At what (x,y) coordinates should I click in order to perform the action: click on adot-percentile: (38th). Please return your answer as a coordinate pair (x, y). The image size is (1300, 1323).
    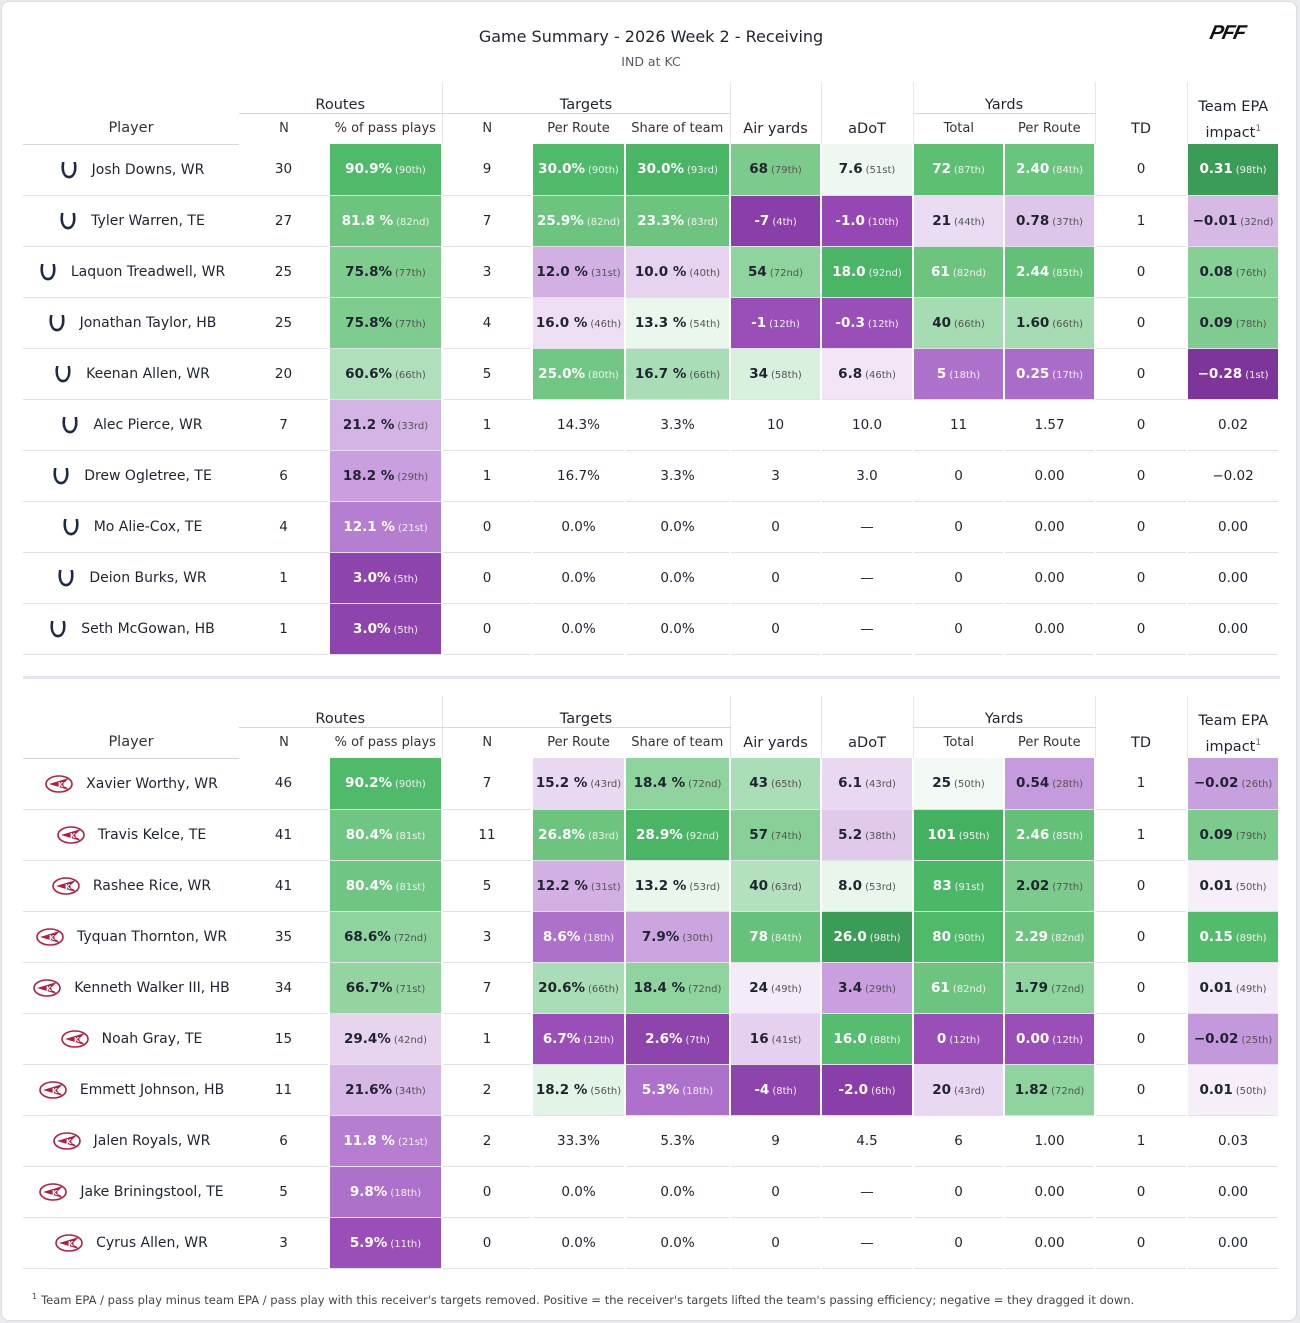
    Looking at the image, I should click on (880, 836).